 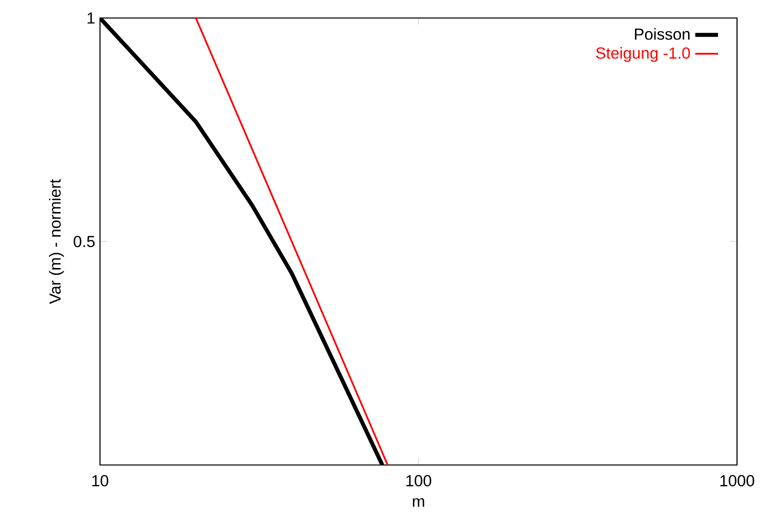 What do you see at coordinates (419, 480) in the screenshot?
I see `x-tick-label: 100` at bounding box center [419, 480].